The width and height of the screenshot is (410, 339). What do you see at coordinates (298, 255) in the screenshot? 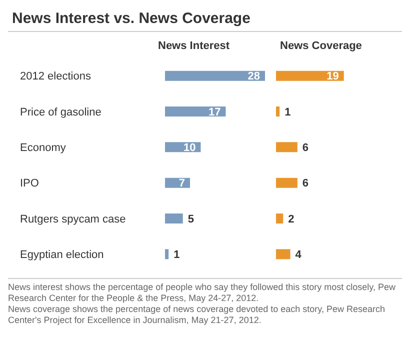
I see `data-label: 4` at bounding box center [298, 255].